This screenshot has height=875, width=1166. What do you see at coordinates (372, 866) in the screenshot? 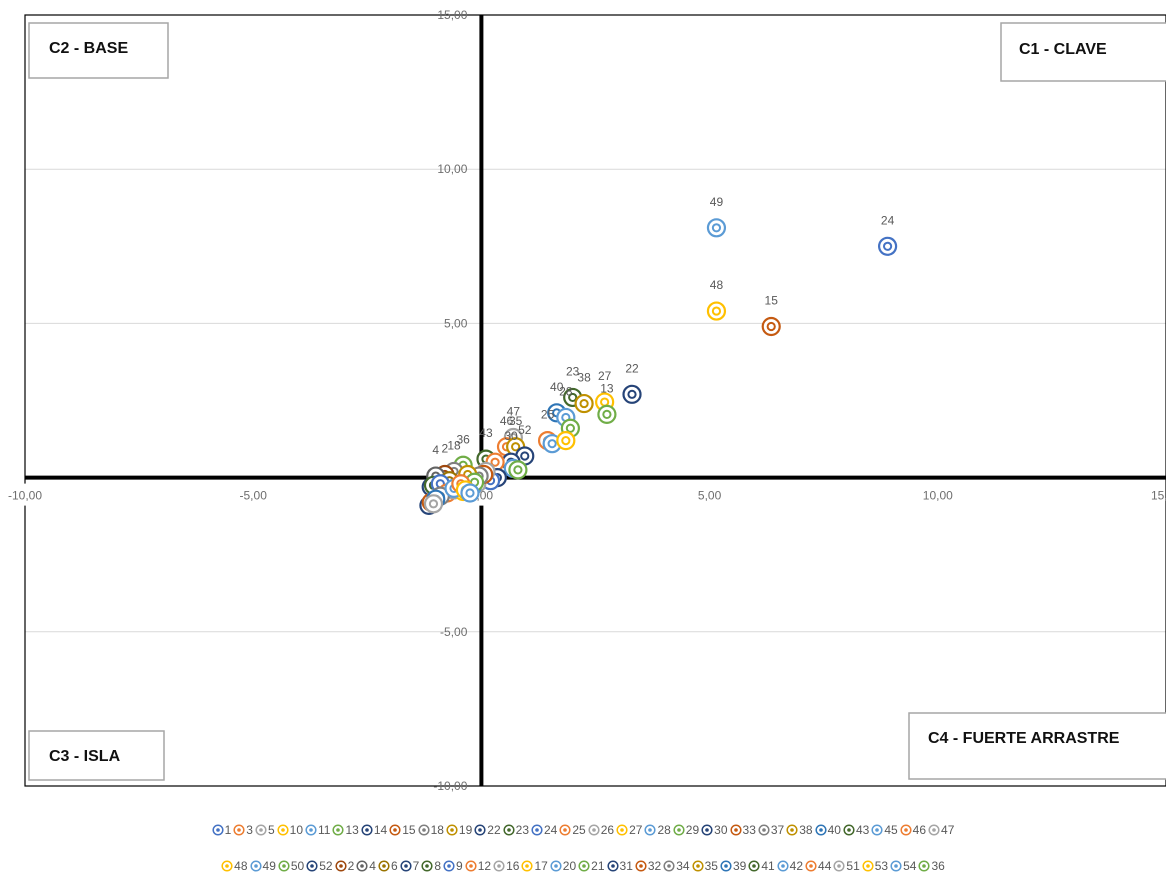
I see `legend-label: 4` at bounding box center [372, 866].